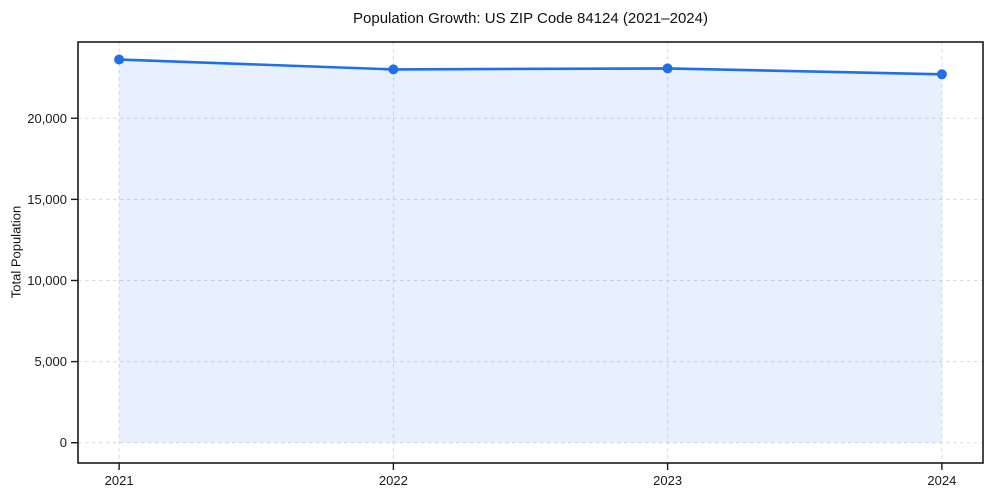 This screenshot has height=500, width=1000. I want to click on x-tick-label: 2021, so click(119, 480).